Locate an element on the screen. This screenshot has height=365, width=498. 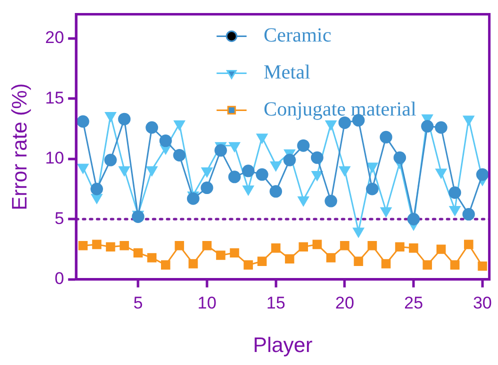
y-tick-label: 5 is located at coordinates (59, 218).